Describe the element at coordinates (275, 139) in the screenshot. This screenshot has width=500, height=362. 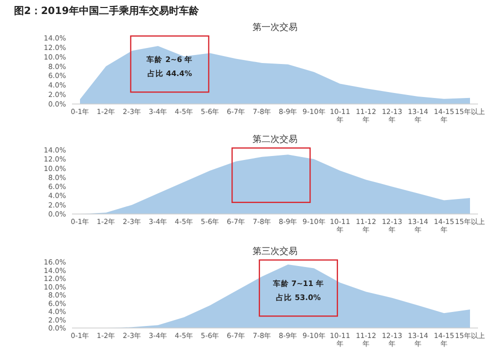
I see `chart-subtitle: 第二次交易` at that location.